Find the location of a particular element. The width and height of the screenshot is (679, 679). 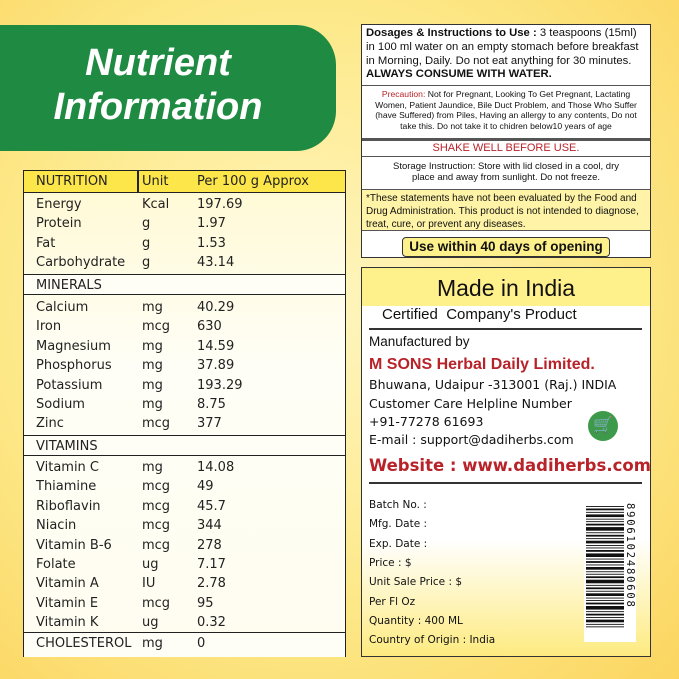

barcode-number: 8906102480608 is located at coordinates (630, 556).